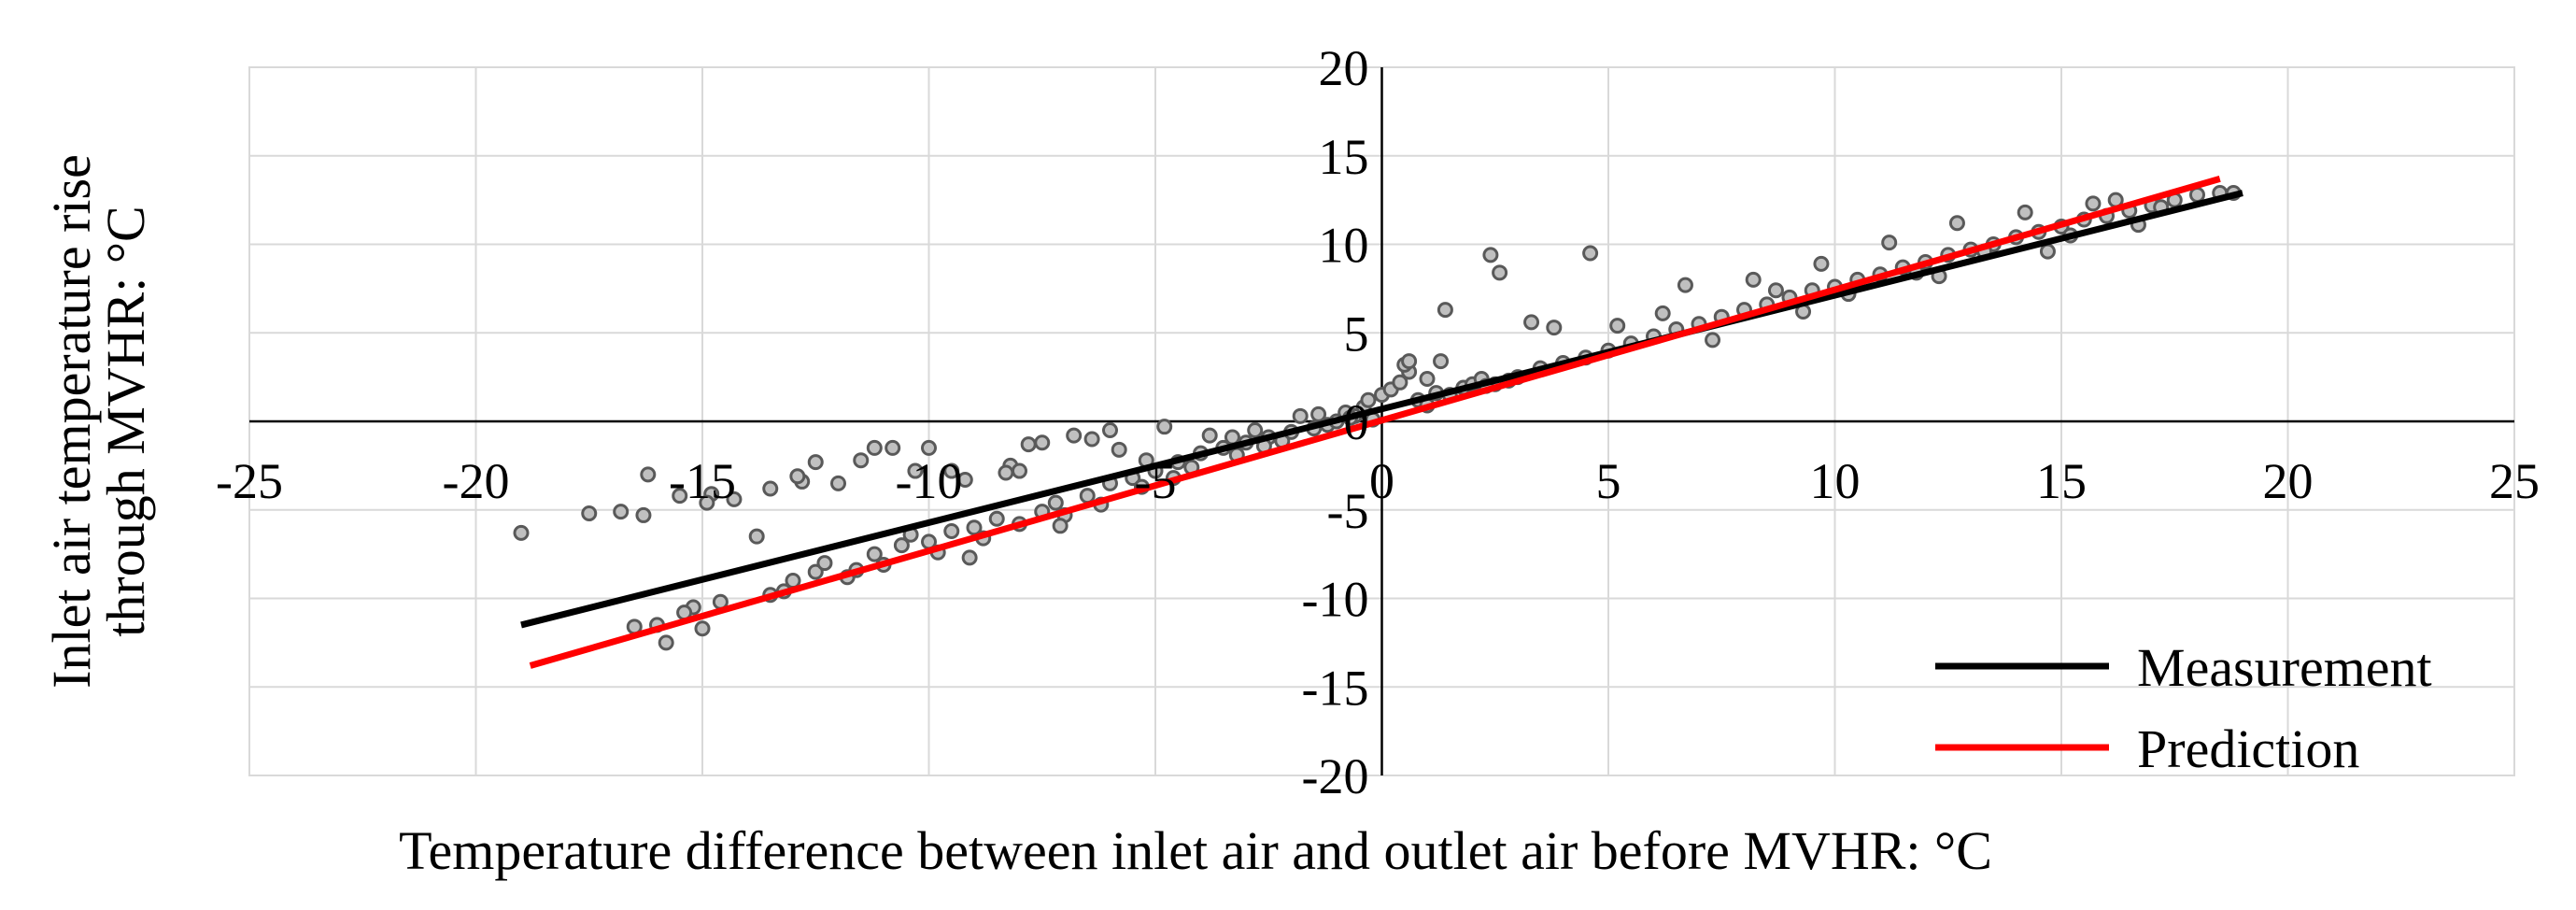  I want to click on y-tick-label: -10, so click(1335, 600).